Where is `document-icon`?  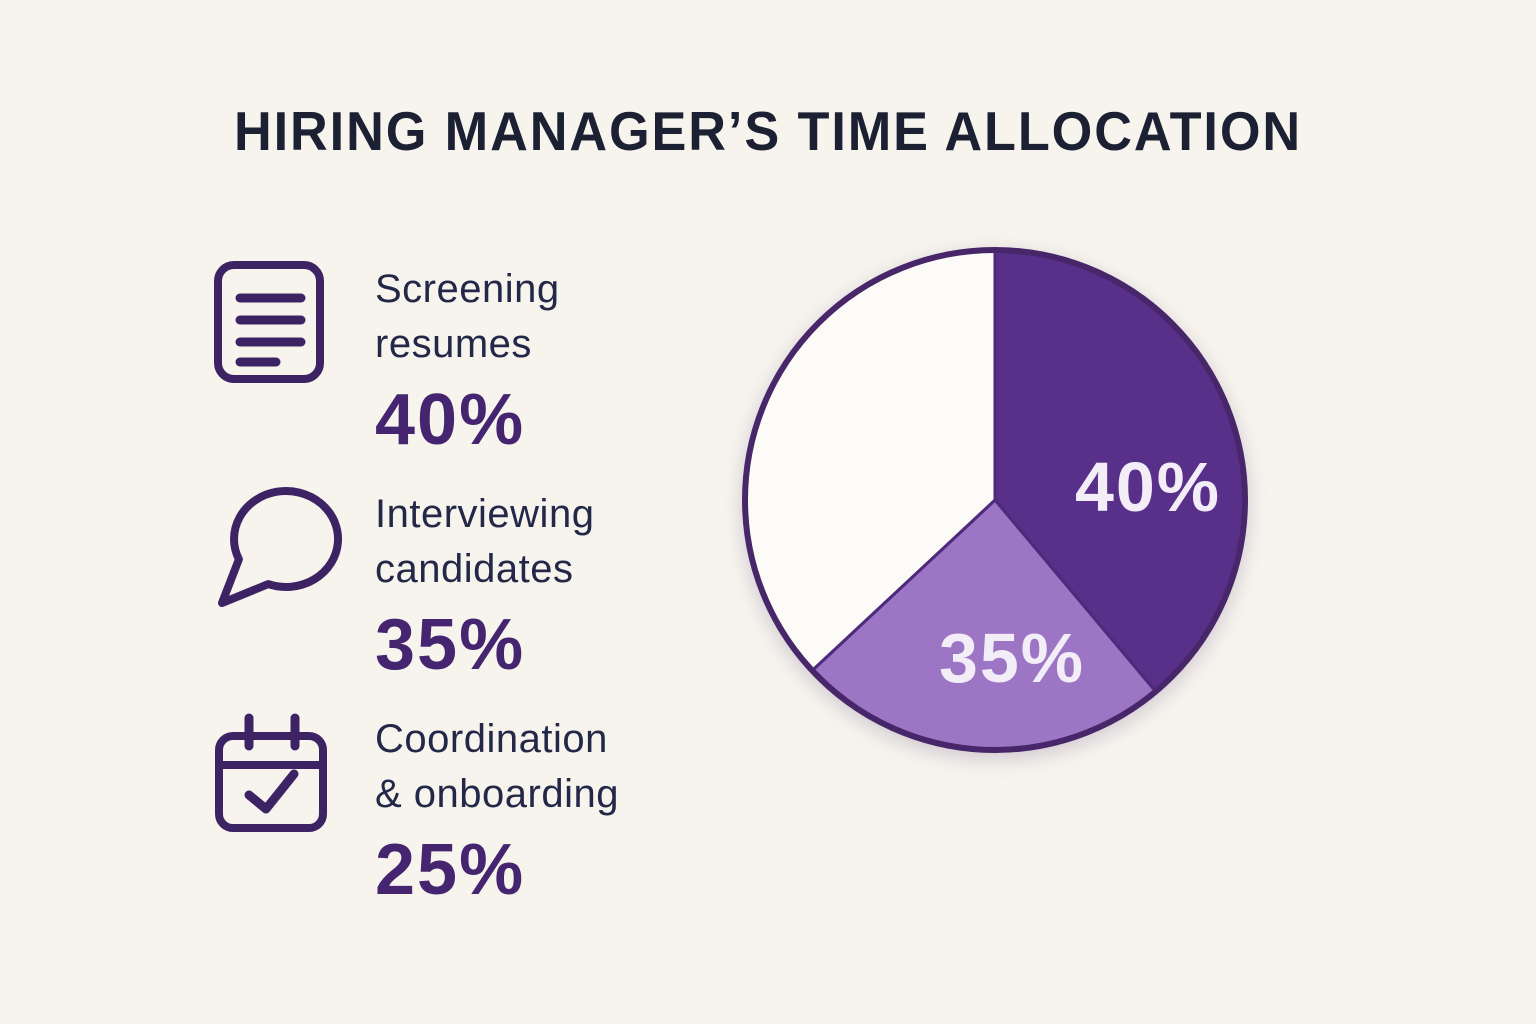
document-icon is located at coordinates (272, 322).